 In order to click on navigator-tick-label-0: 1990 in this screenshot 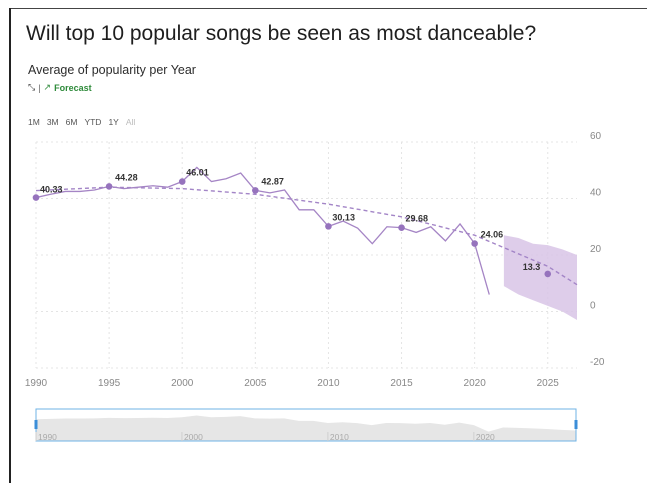, I will do `click(47, 437)`.